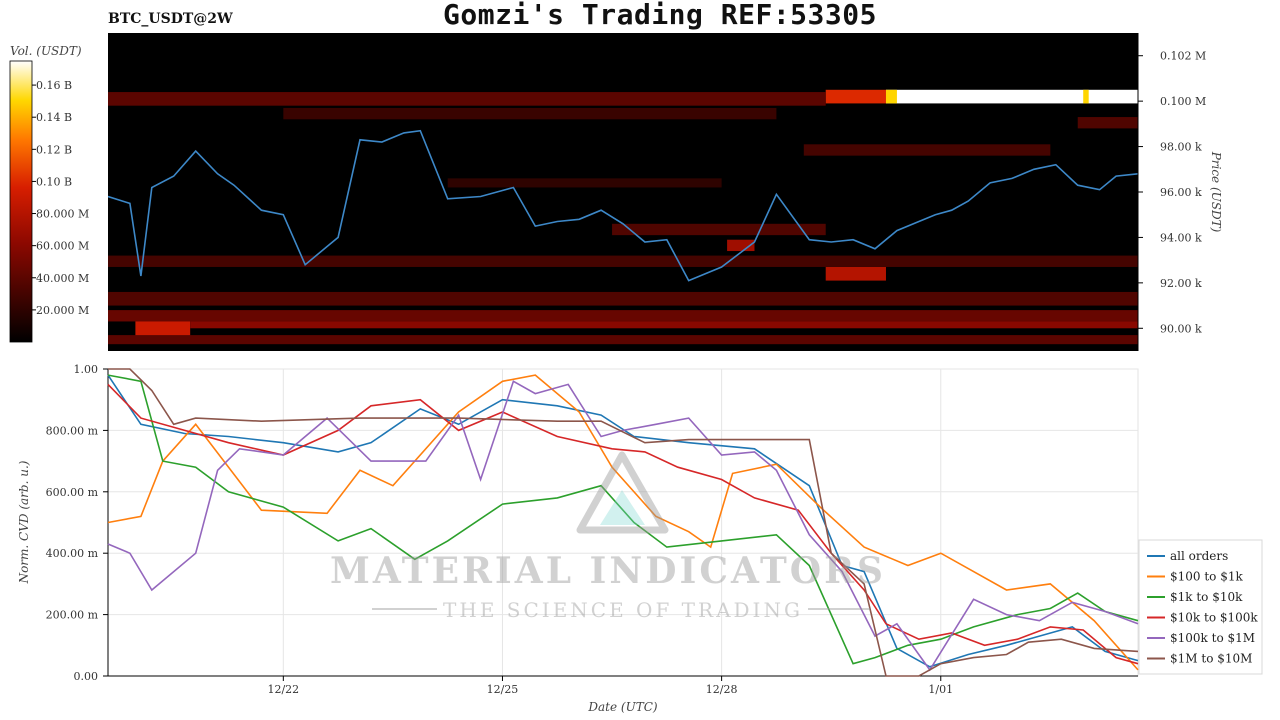 This screenshot has width=1280, height=720. What do you see at coordinates (1181, 283) in the screenshot?
I see `price-tick-label: 92.00 k` at bounding box center [1181, 283].